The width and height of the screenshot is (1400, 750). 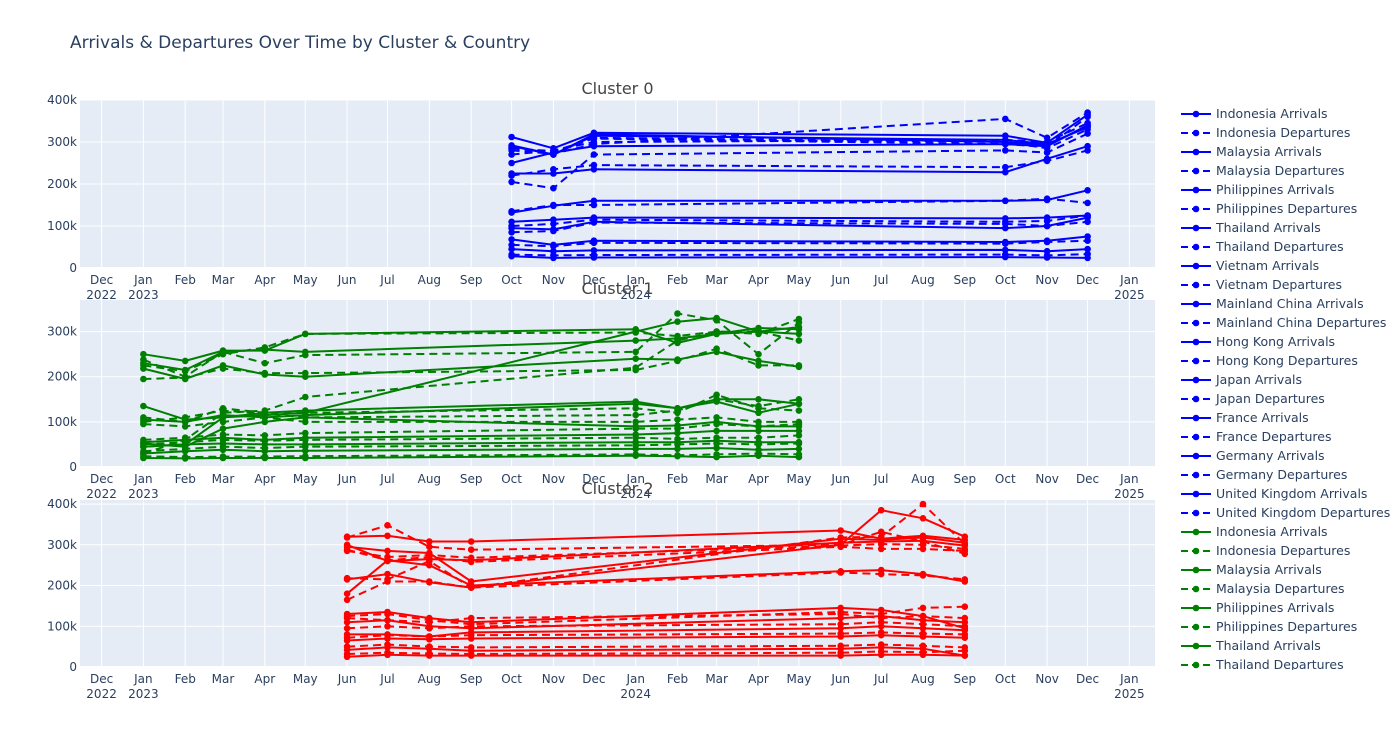 I want to click on y-tick-label: 0, so click(x=73, y=467).